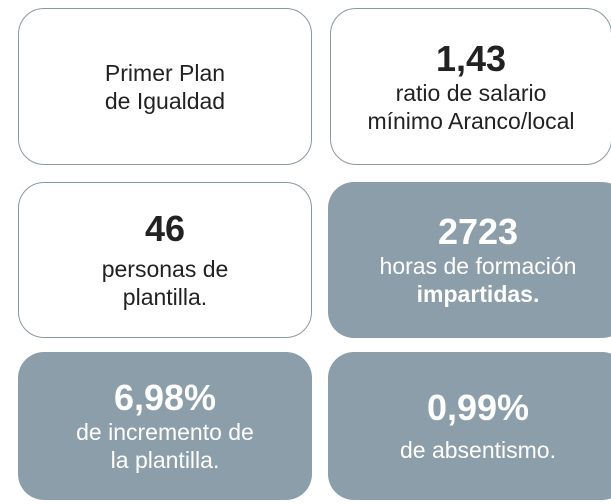  I want to click on card-value: 2723, so click(478, 231).